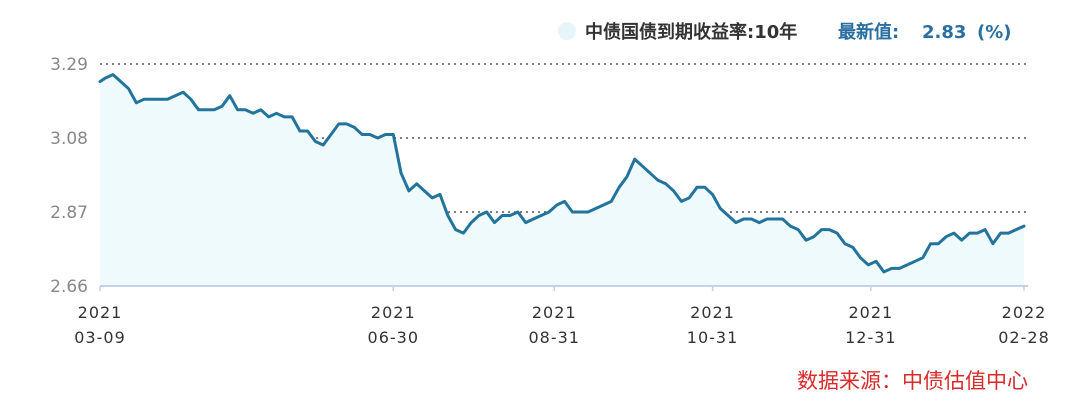  Describe the element at coordinates (871, 337) in the screenshot. I see `x-tick-date: 12-31` at that location.